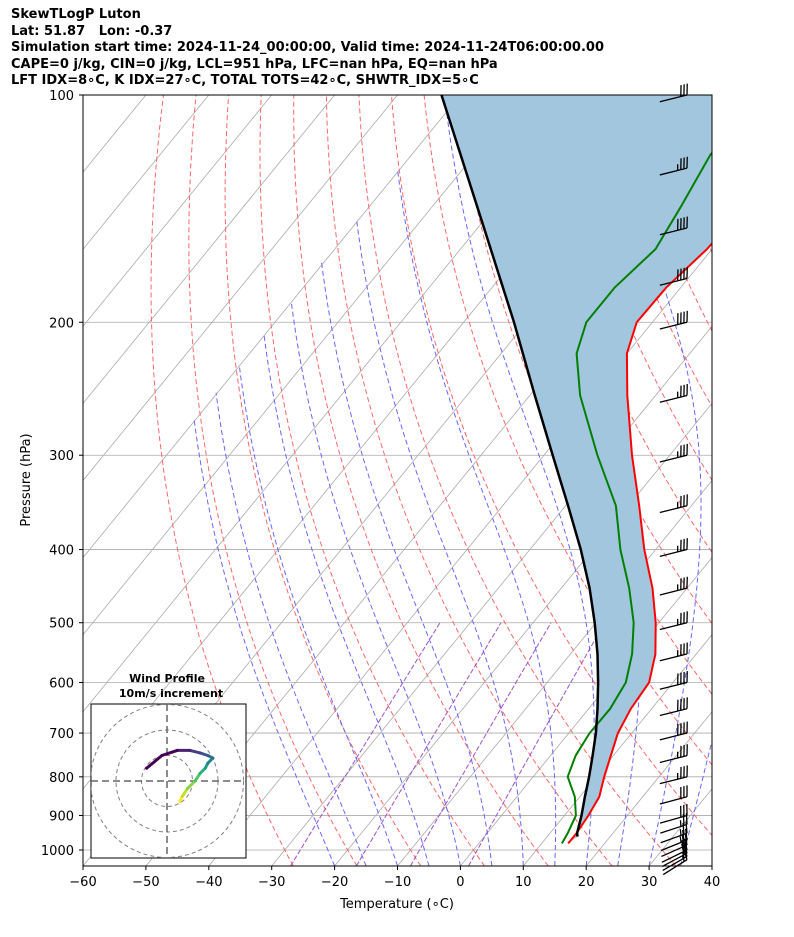  What do you see at coordinates (167, 678) in the screenshot?
I see `hodograph-title: Wind Profile` at bounding box center [167, 678].